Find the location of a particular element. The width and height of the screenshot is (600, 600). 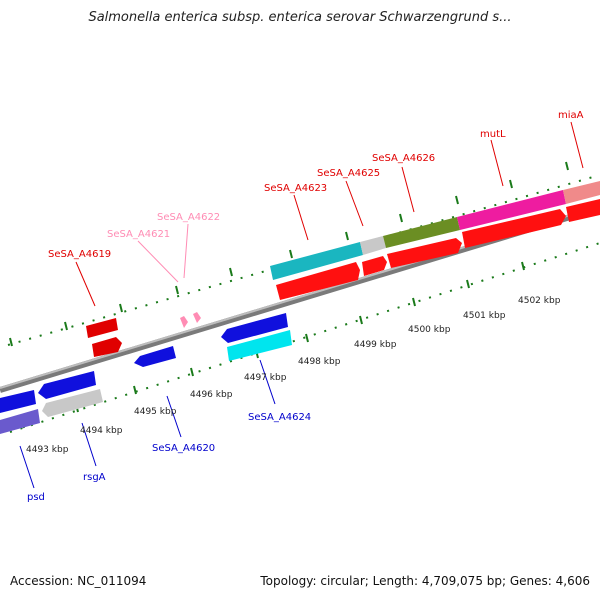

leader-SeSA_A4620 is located at coordinates (174, 416).